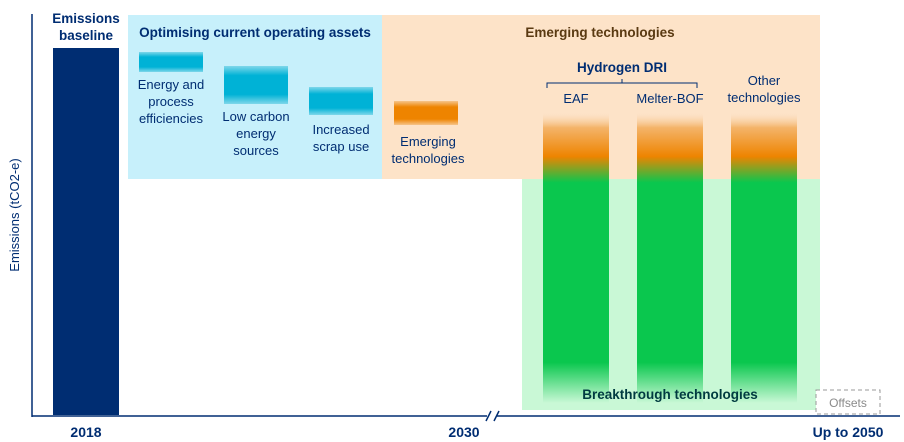 This screenshot has height=442, width=904. Describe the element at coordinates (576, 258) in the screenshot. I see `pathway-bar-eaf` at that location.